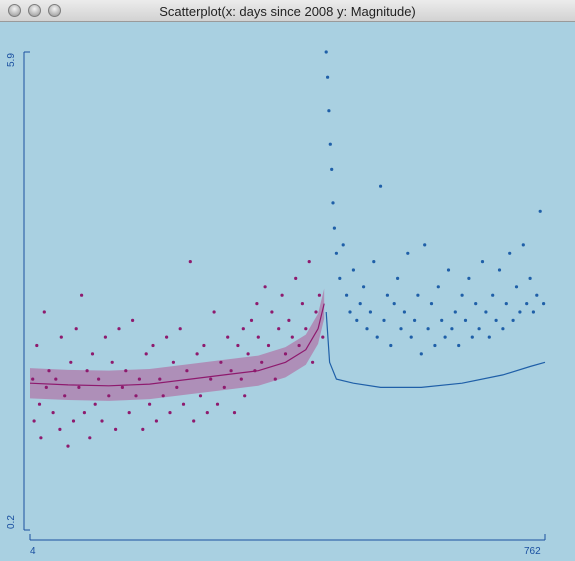  Describe the element at coordinates (54, 10) in the screenshot. I see `zoom-window-button` at that location.